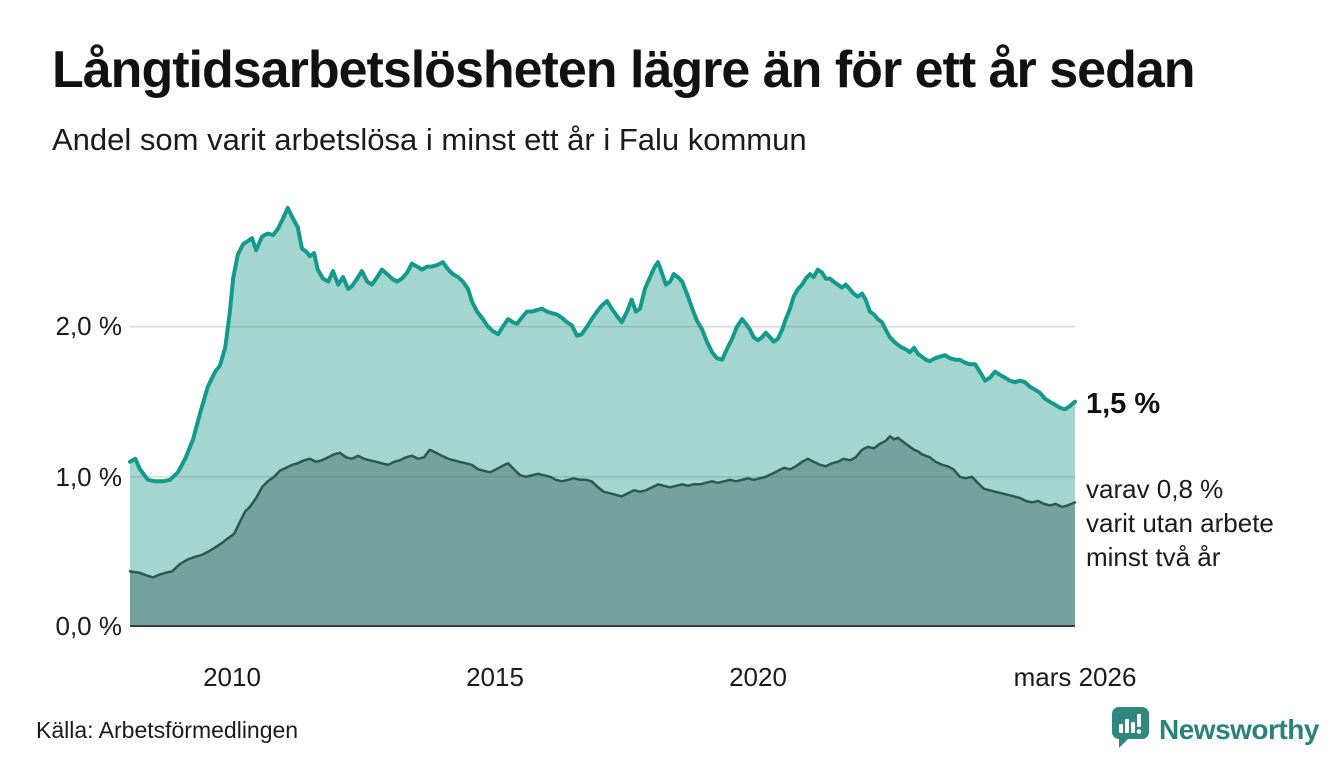  What do you see at coordinates (602, 507) in the screenshot?
I see `line-min-two-years` at bounding box center [602, 507].